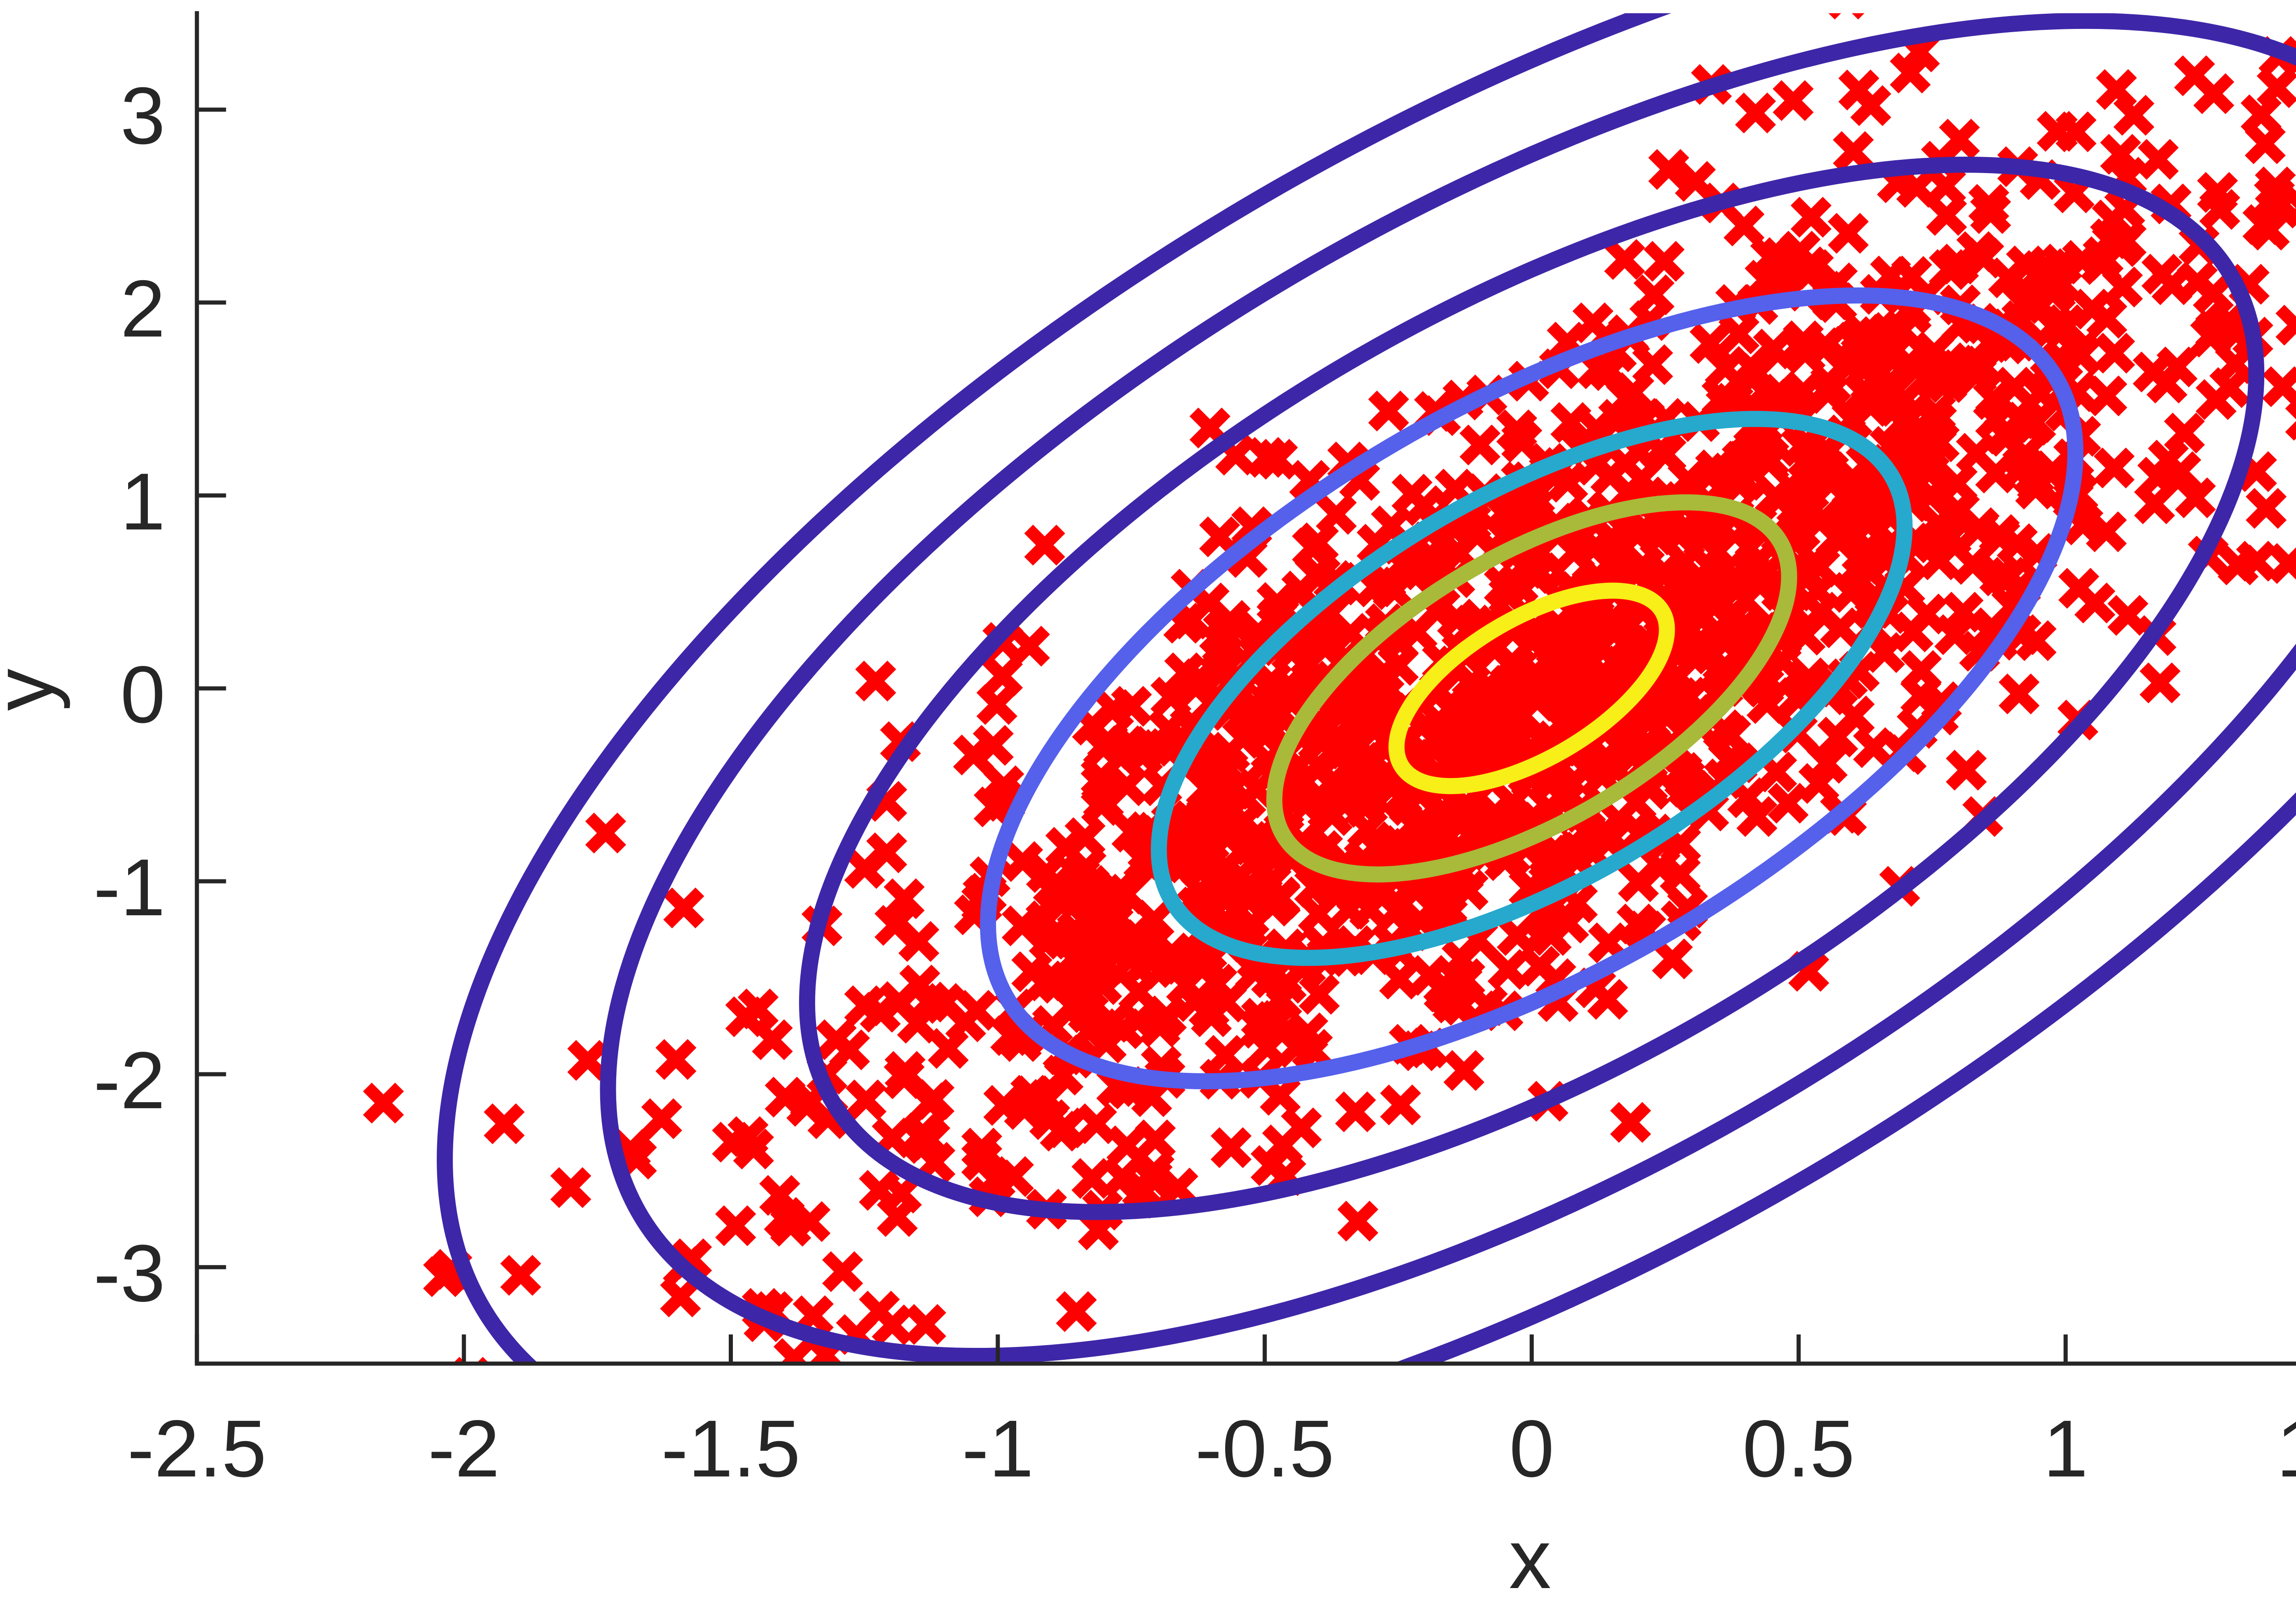 The width and height of the screenshot is (2296, 1600). What do you see at coordinates (1799, 1449) in the screenshot?
I see `svg-text: 0.5` at bounding box center [1799, 1449].